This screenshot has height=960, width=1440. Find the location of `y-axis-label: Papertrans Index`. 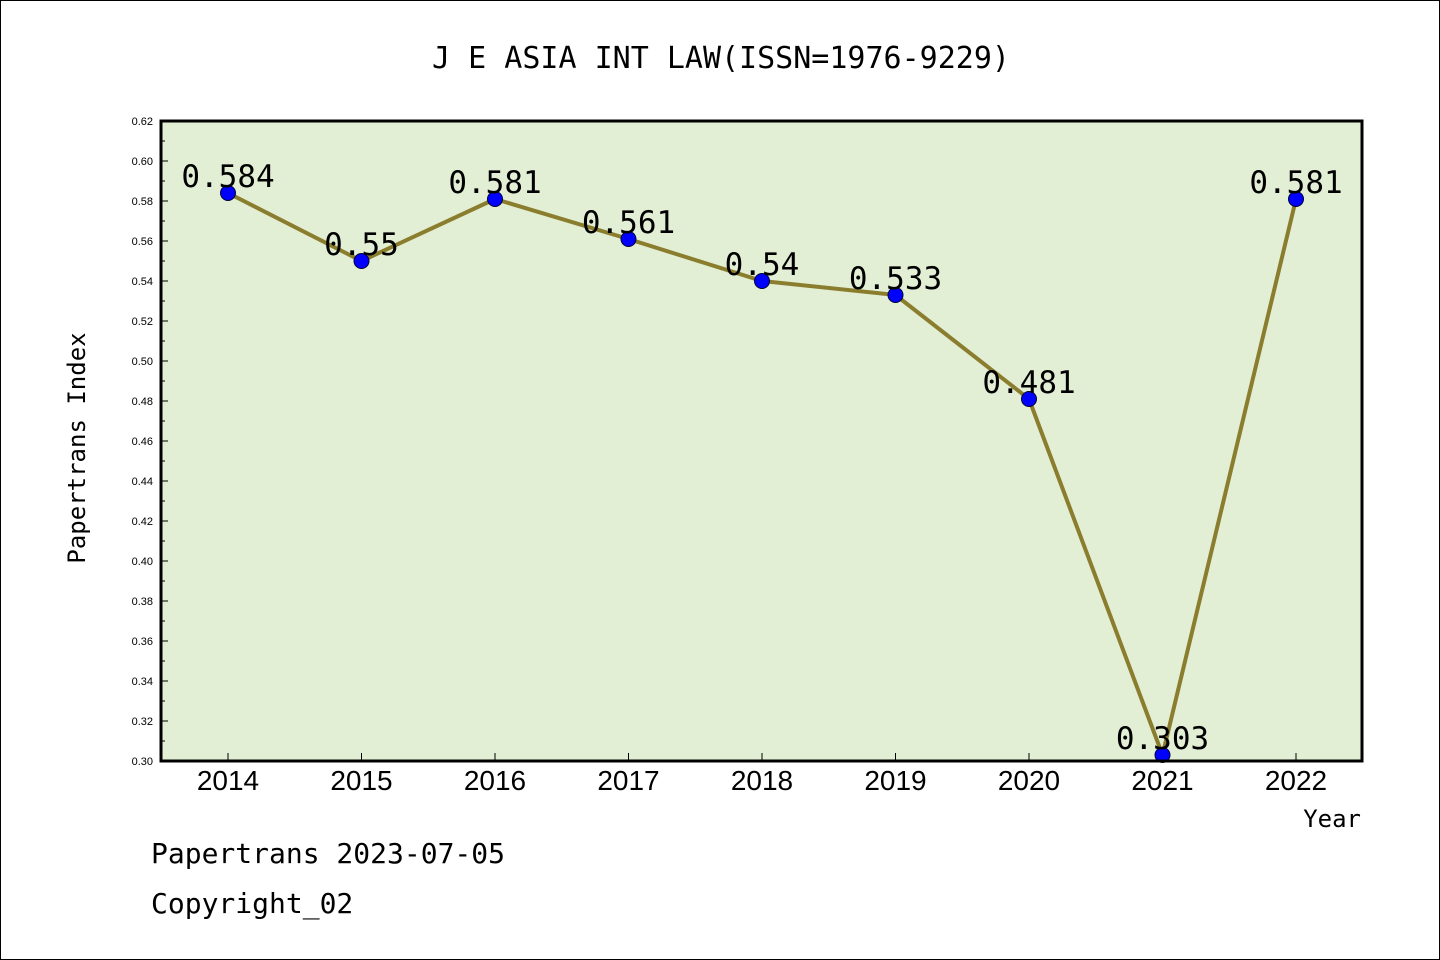

y-axis-label: Papertrans Index is located at coordinates (77, 447).